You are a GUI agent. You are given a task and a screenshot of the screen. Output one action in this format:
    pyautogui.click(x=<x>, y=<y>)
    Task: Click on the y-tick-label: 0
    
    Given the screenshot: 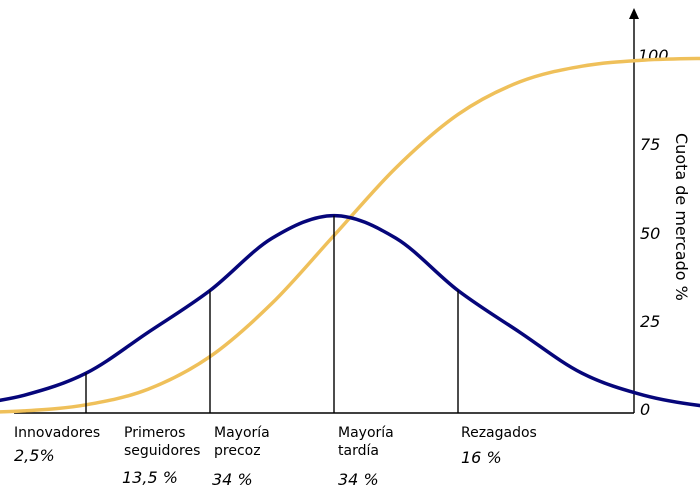 What is the action you would take?
    pyautogui.click(x=645, y=409)
    